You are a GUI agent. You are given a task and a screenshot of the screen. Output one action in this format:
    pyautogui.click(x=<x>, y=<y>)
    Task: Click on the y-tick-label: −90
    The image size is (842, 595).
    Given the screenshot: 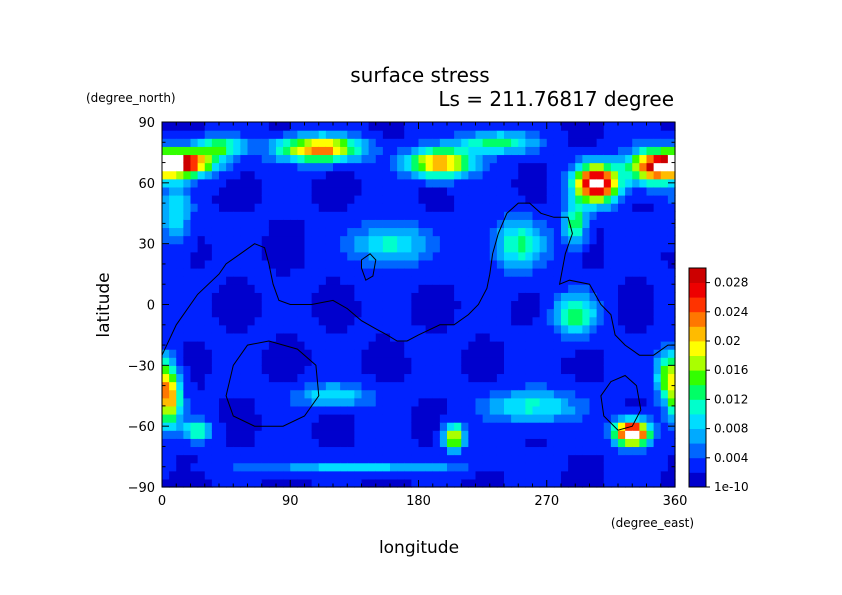 What is the action you would take?
    pyautogui.click(x=141, y=488)
    